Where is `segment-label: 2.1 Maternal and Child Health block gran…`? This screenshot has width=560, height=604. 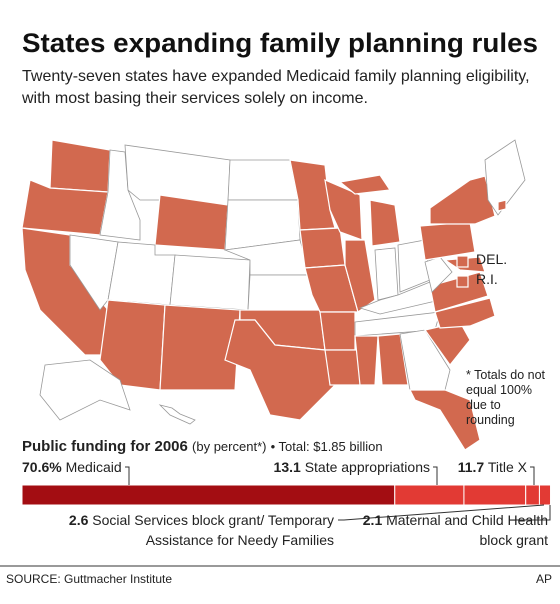
segment-label: 2.1 Maternal and Child Health block gran… is located at coordinates (448, 530).